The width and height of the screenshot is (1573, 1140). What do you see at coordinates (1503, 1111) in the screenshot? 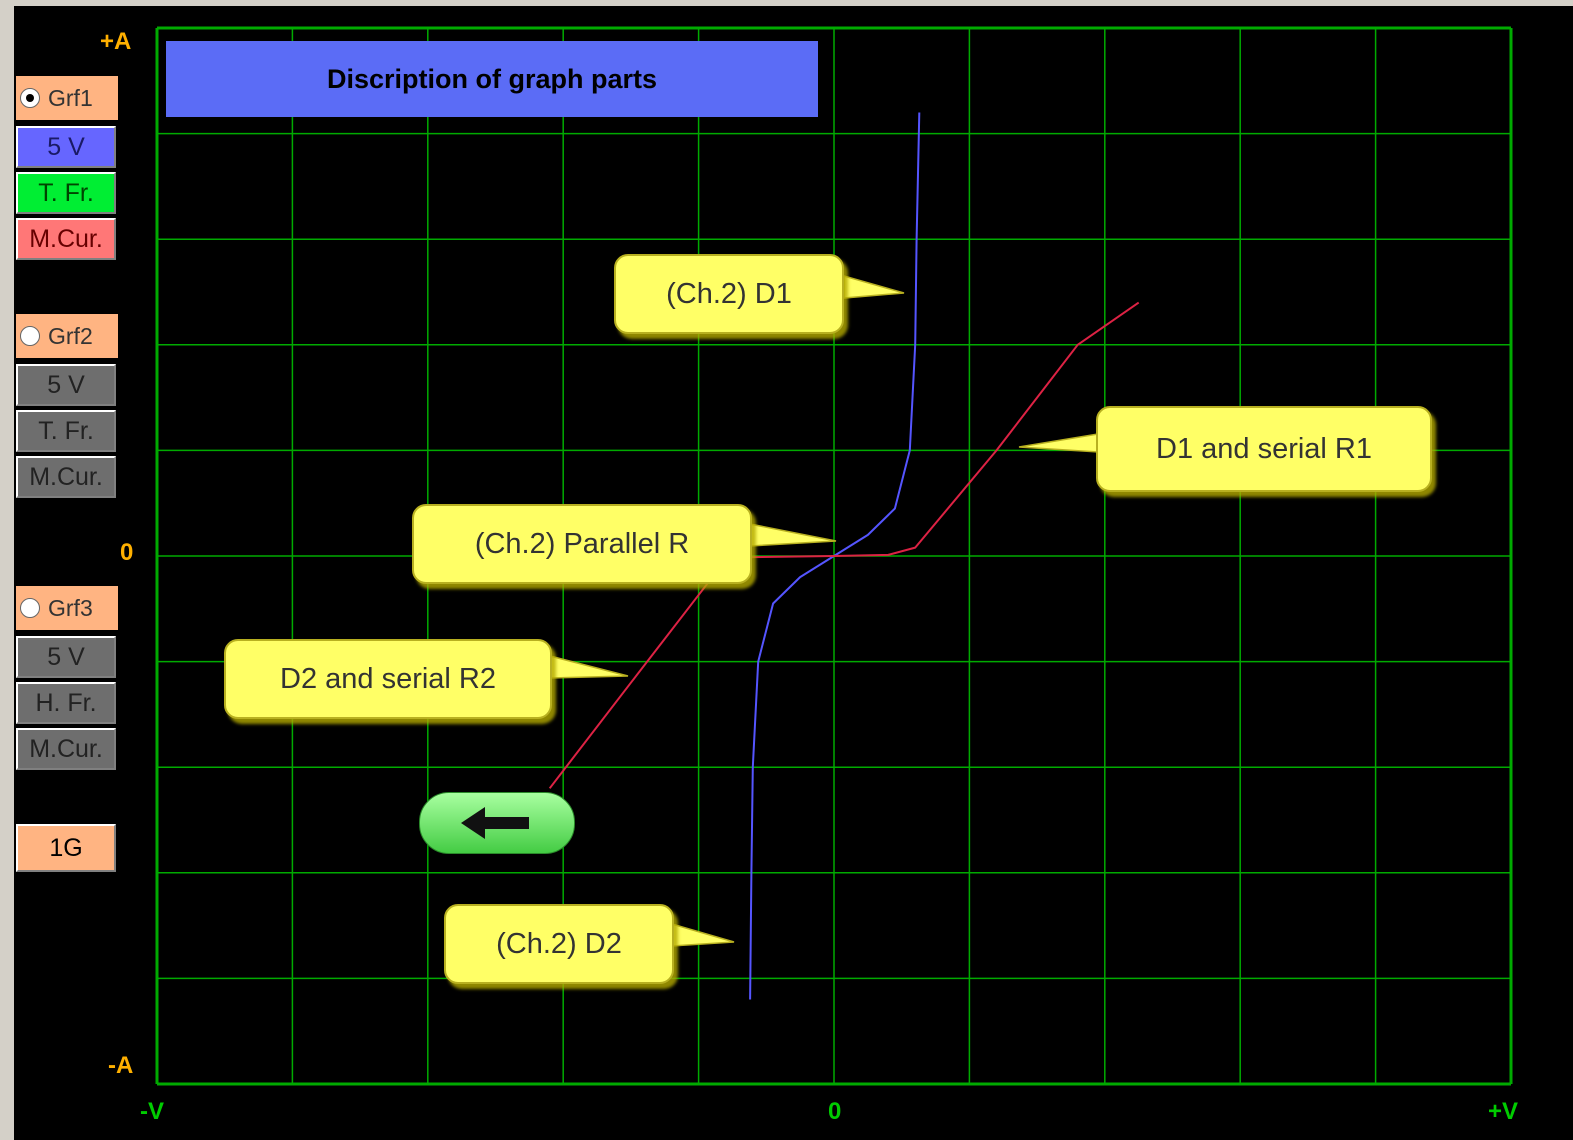
I see `x-axis-right-label: +V` at bounding box center [1503, 1111].